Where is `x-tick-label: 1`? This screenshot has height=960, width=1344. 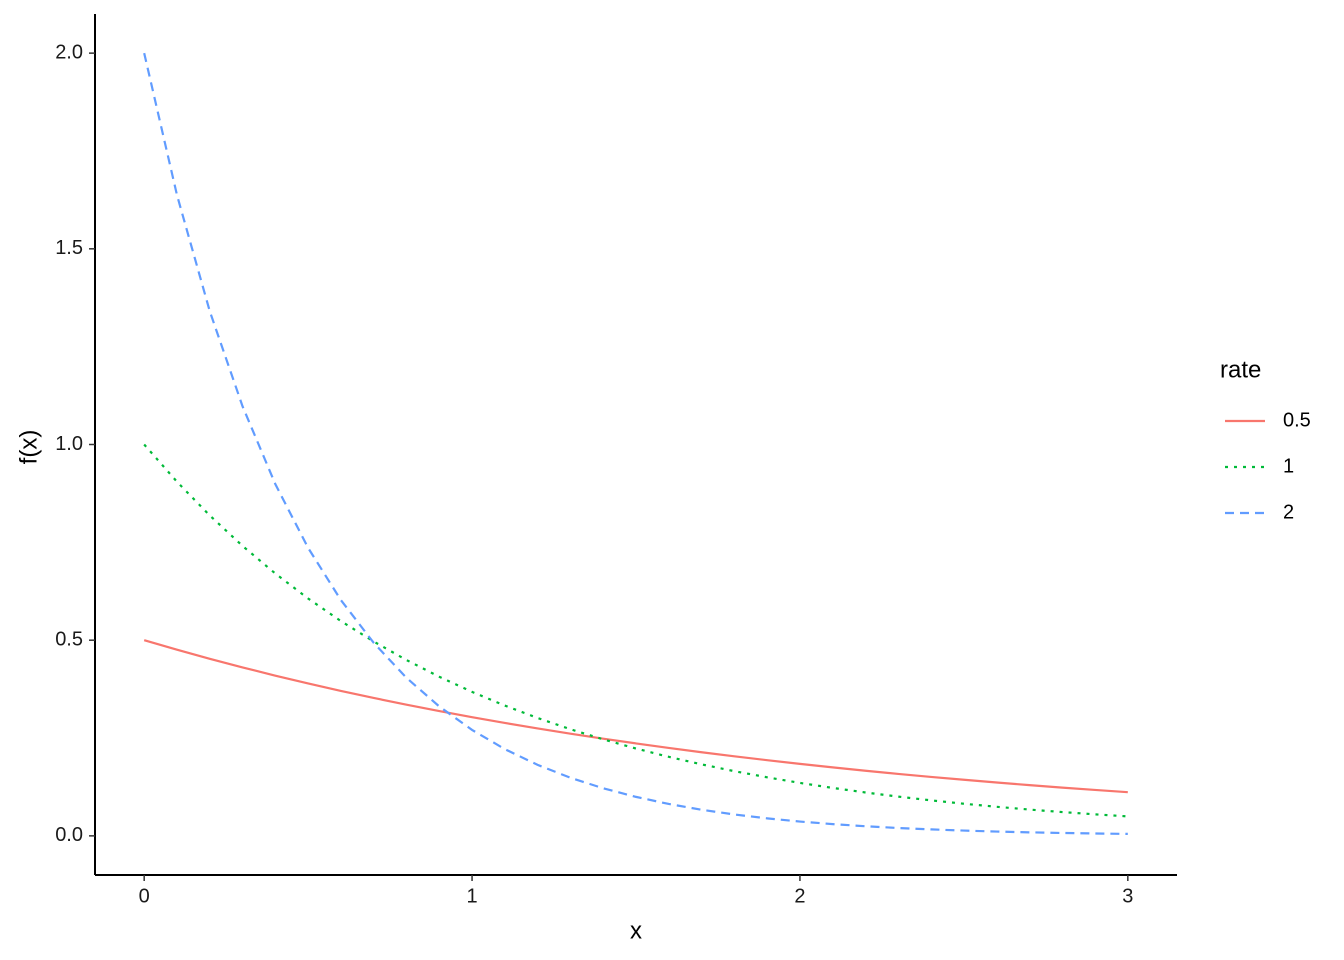
x-tick-label: 1 is located at coordinates (471, 896).